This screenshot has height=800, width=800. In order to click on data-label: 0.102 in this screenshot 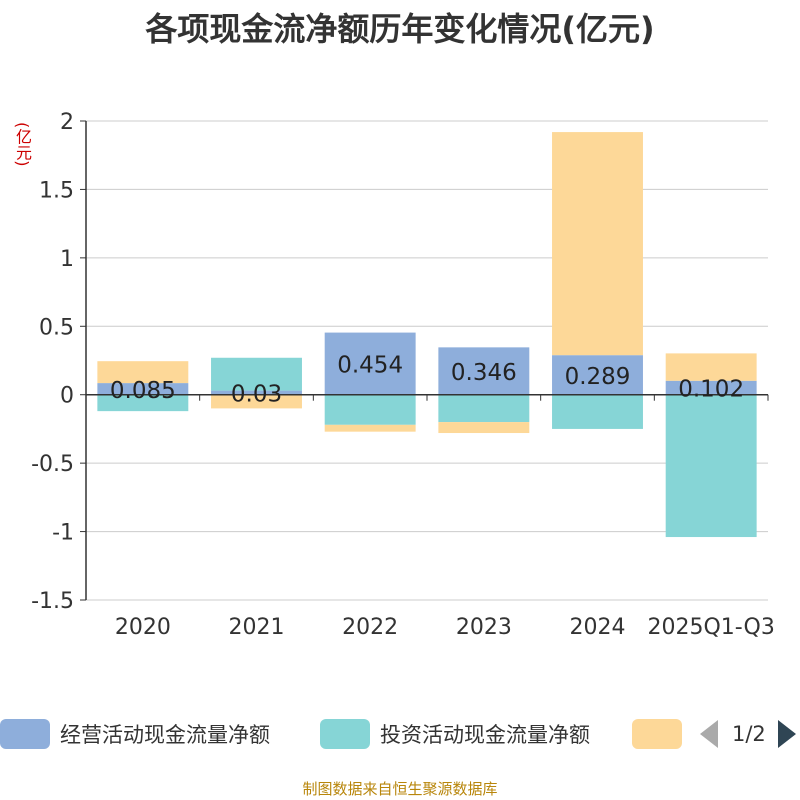, I will do `click(711, 390)`.